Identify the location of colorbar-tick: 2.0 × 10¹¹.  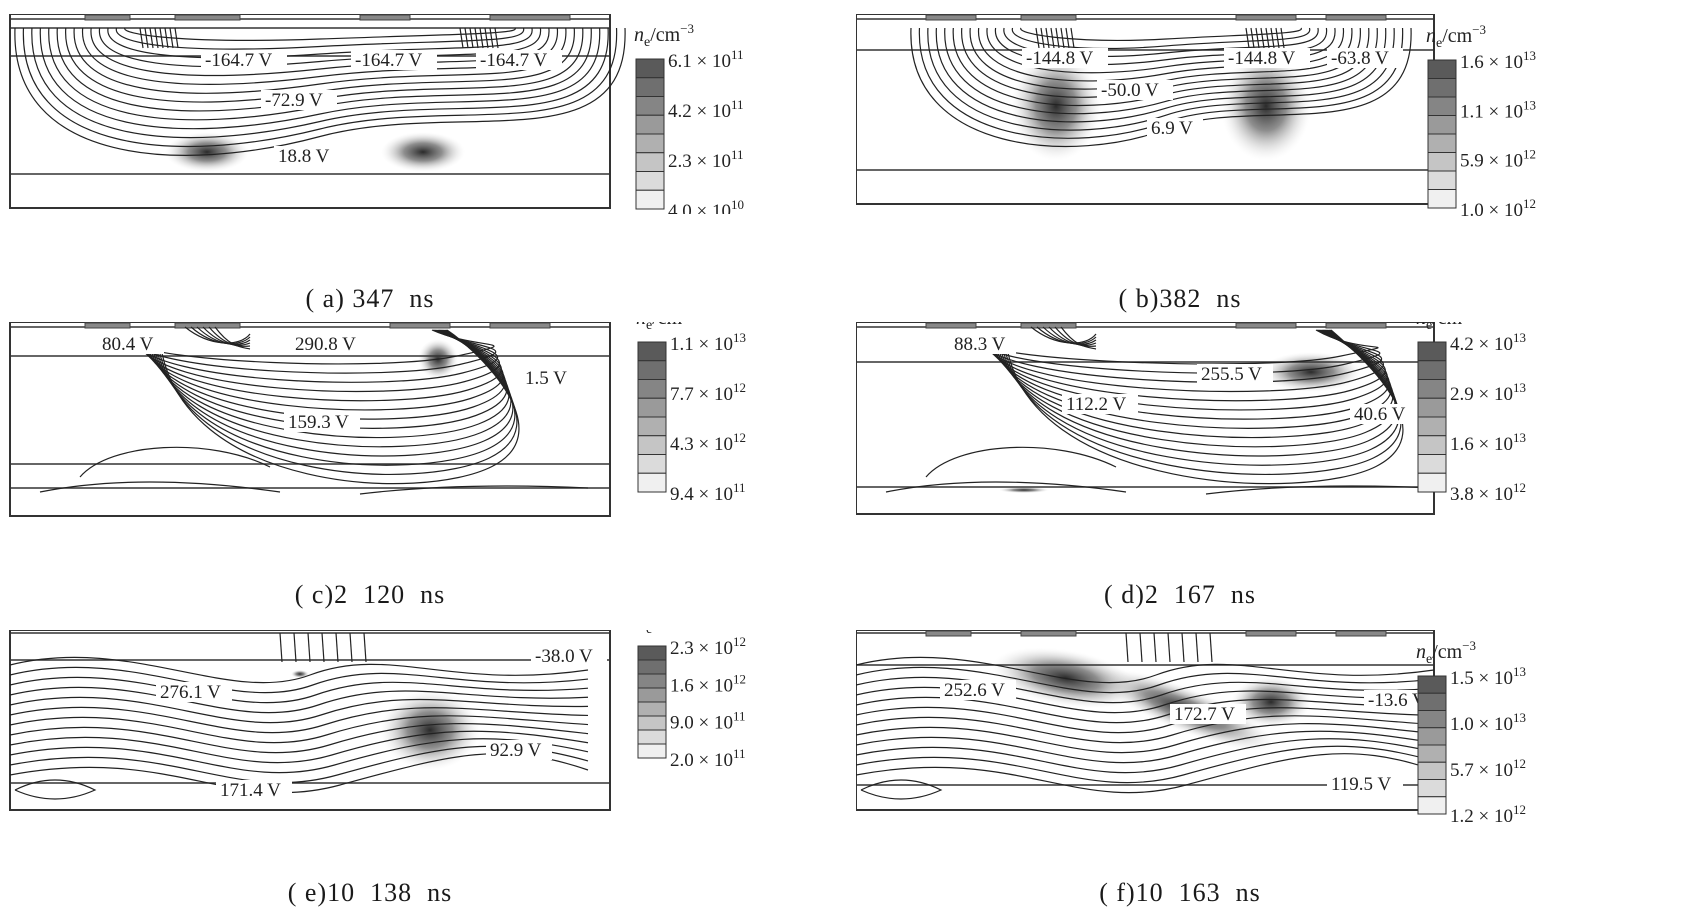
(708, 758).